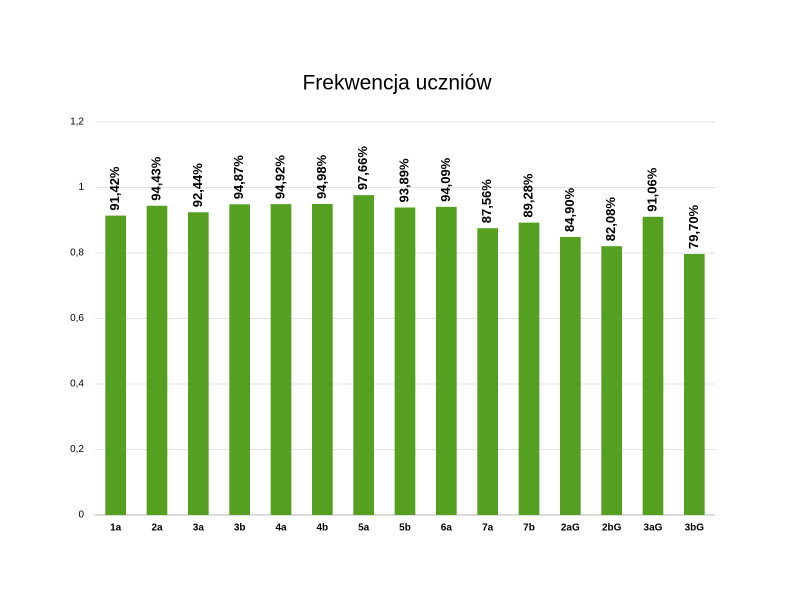 The width and height of the screenshot is (794, 595). I want to click on x-tick-label: 7a, so click(488, 528).